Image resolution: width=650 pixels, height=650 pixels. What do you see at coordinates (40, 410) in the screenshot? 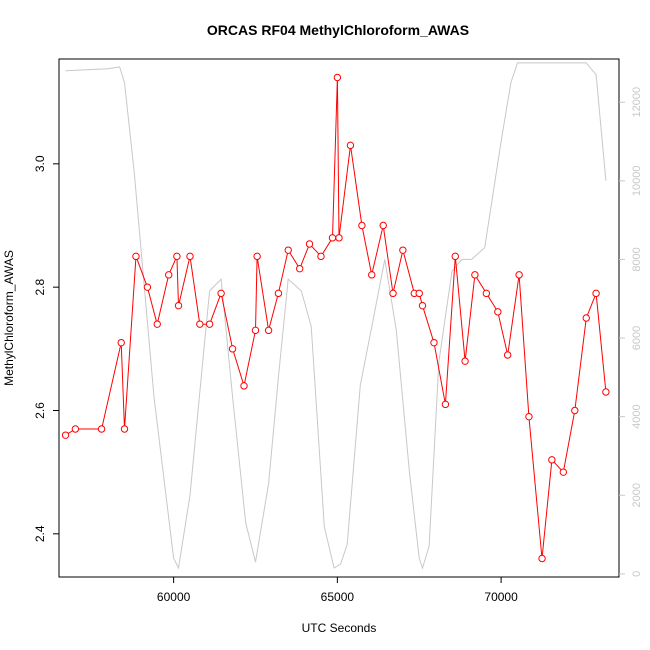
I see `y-tick-label: 2.6` at bounding box center [40, 410].